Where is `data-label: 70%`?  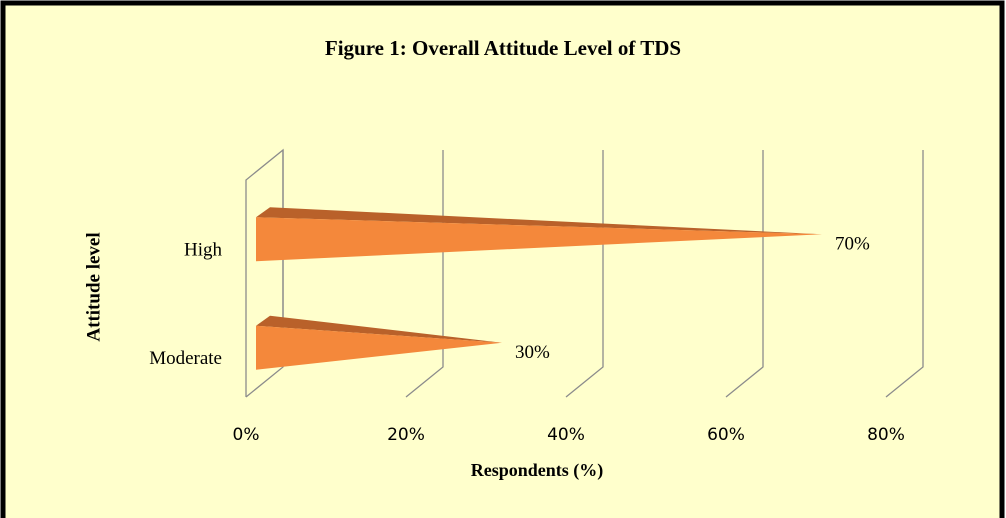 data-label: 70% is located at coordinates (852, 244).